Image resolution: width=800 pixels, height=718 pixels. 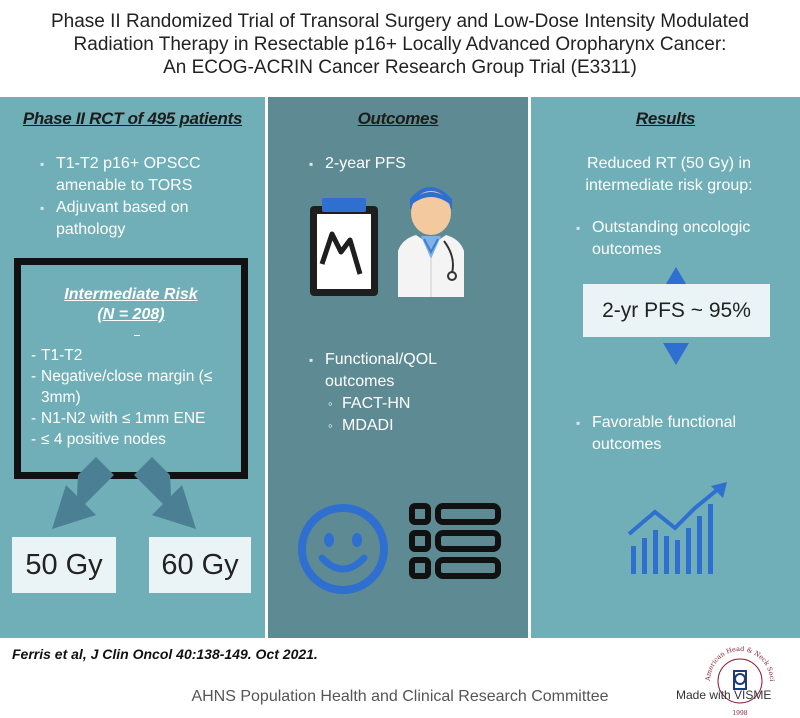 I want to click on fact-hn-item: FACT-HN, so click(x=369, y=404).